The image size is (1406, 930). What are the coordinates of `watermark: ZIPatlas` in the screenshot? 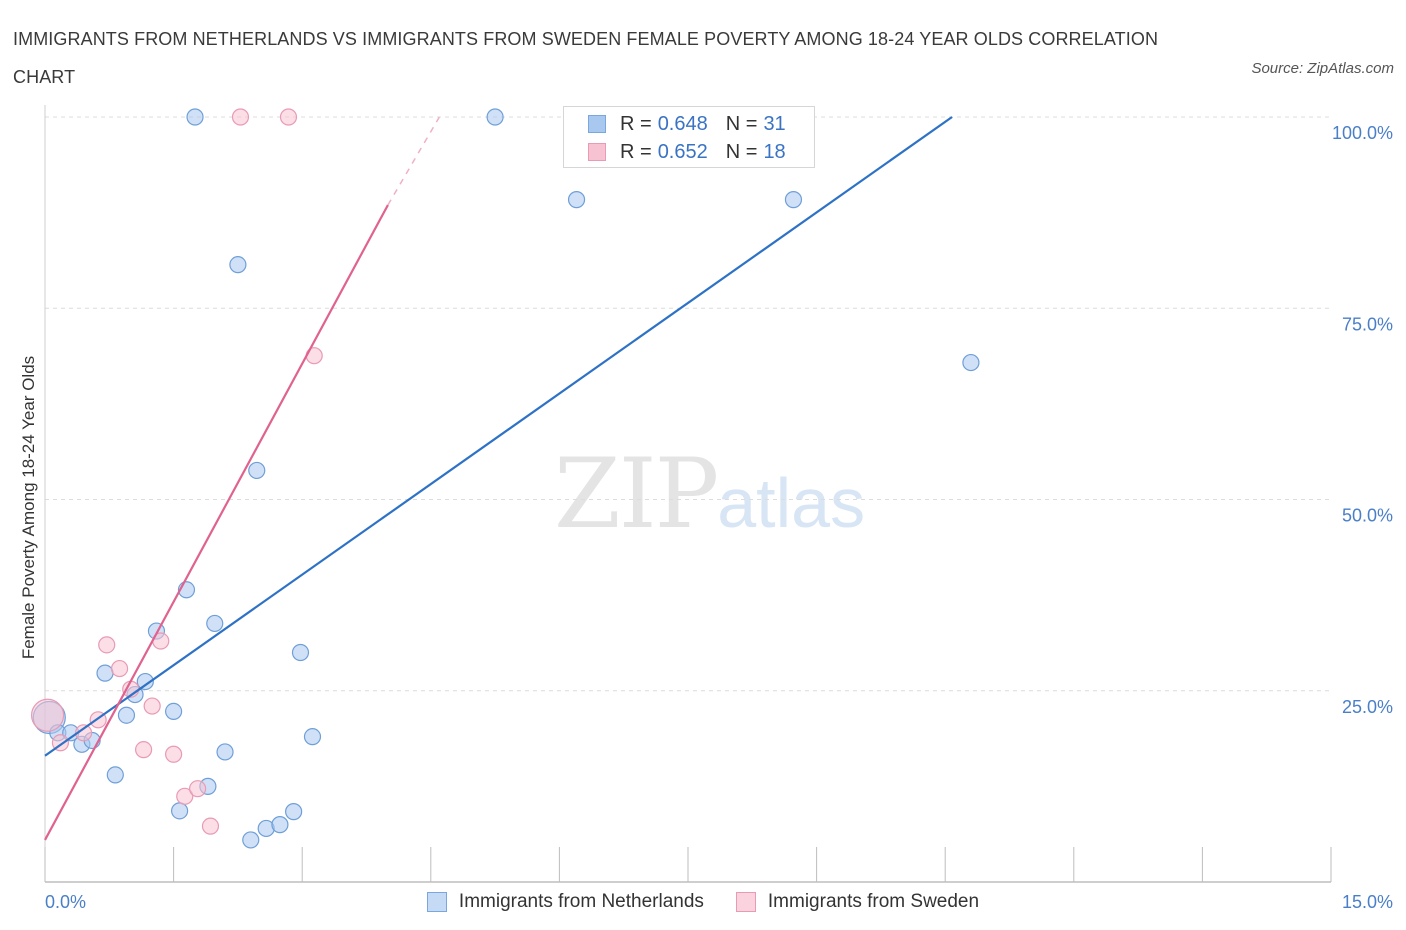 It's located at (709, 494).